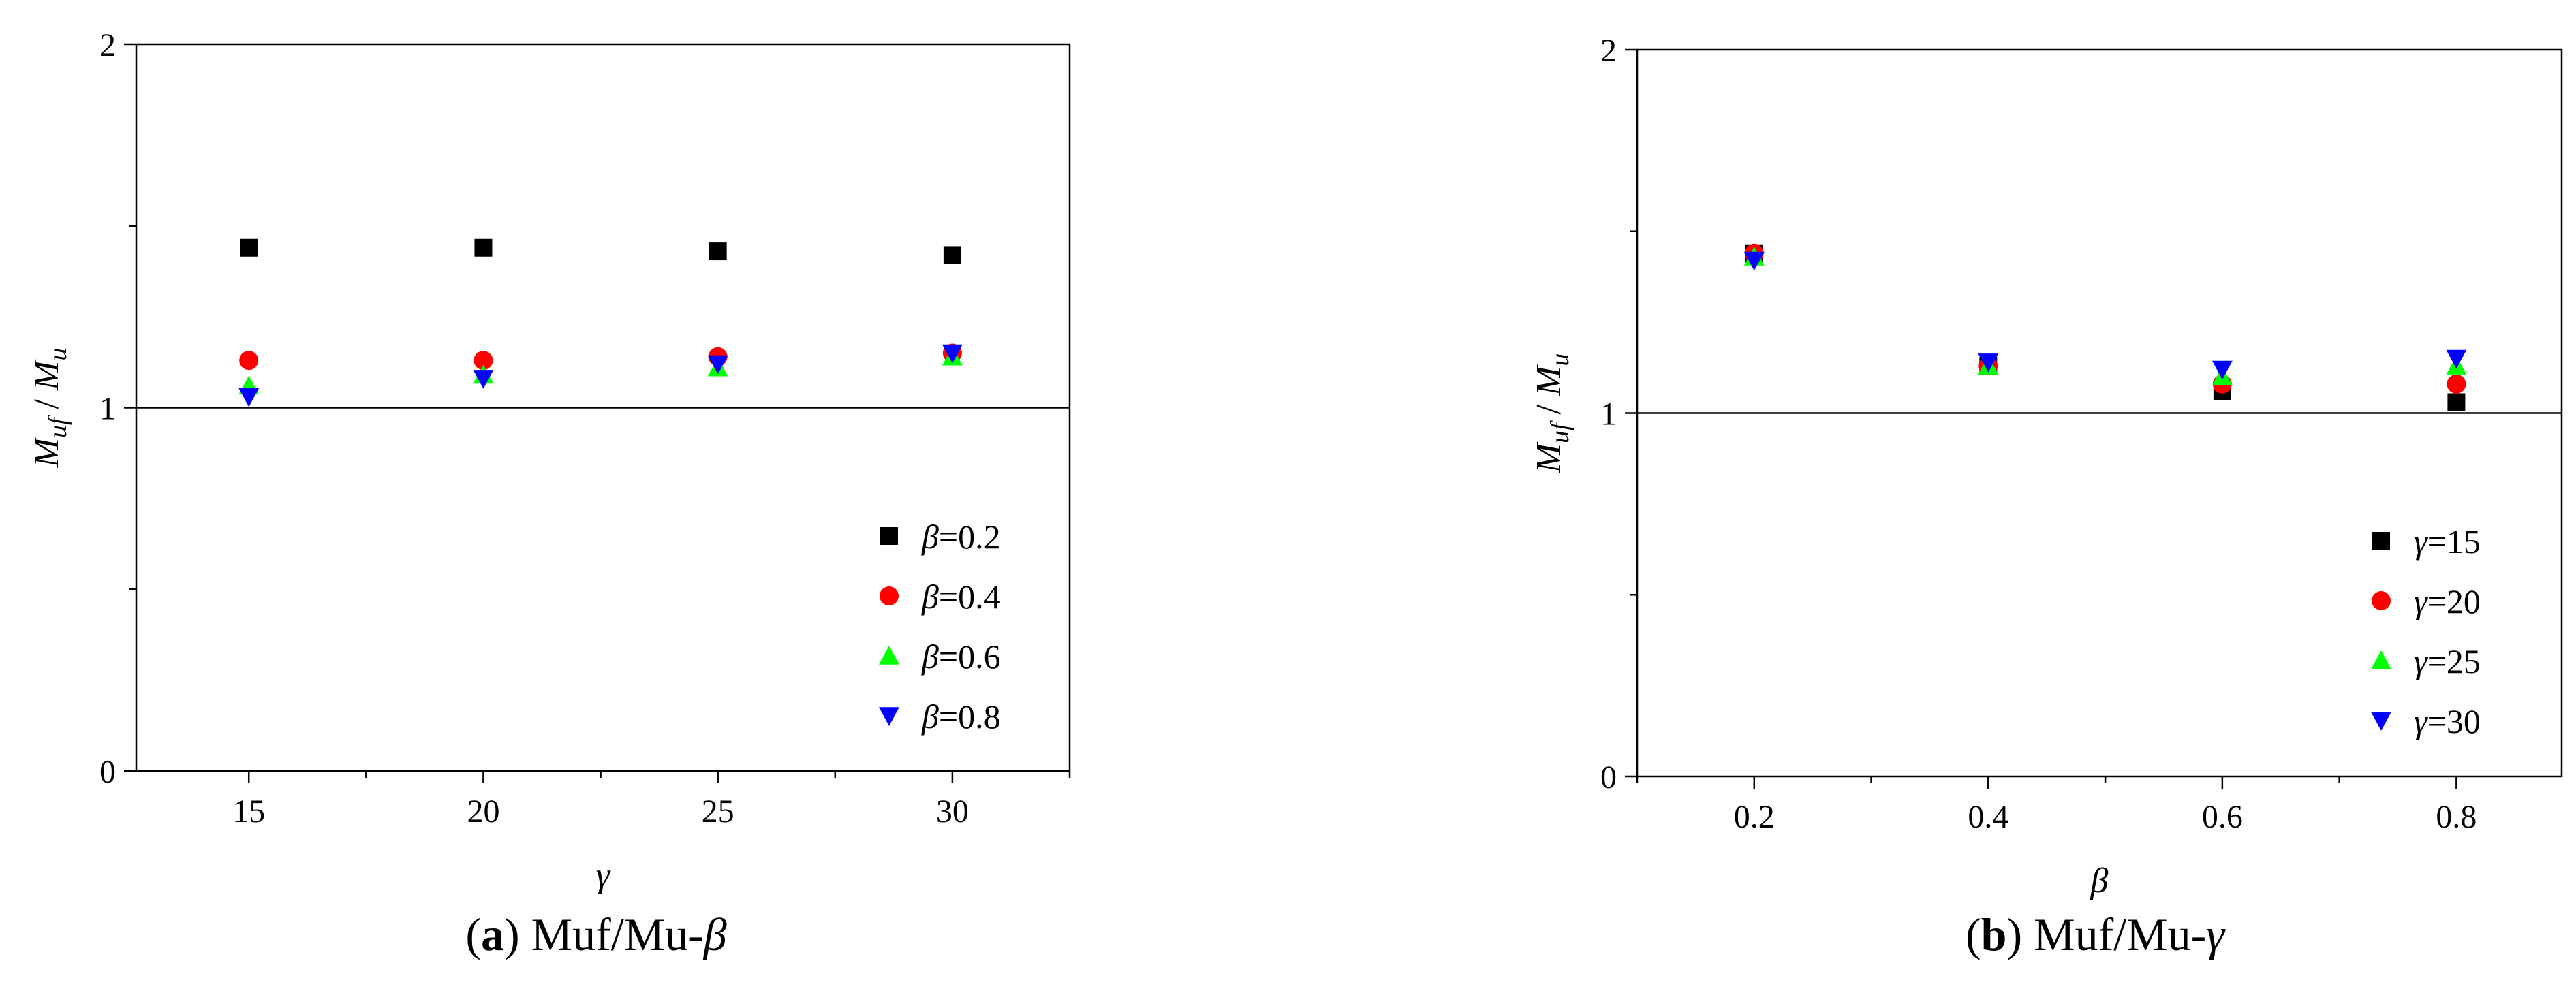 This screenshot has height=993, width=2576. I want to click on legend-label: β=0.8, so click(961, 716).